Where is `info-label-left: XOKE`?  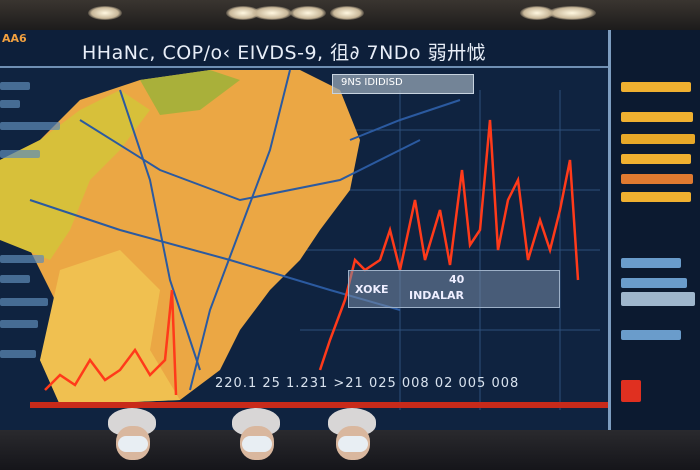
info-label-left: XOKE is located at coordinates (372, 289).